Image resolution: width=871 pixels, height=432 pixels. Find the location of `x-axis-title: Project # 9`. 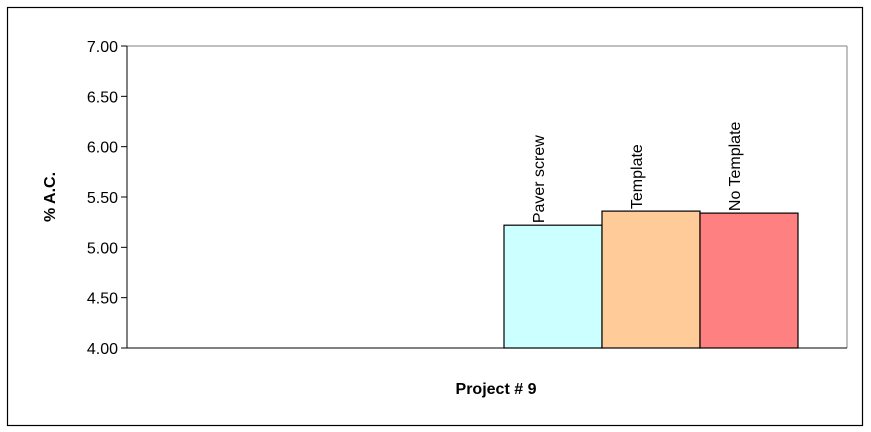

x-axis-title: Project # 9 is located at coordinates (496, 389).